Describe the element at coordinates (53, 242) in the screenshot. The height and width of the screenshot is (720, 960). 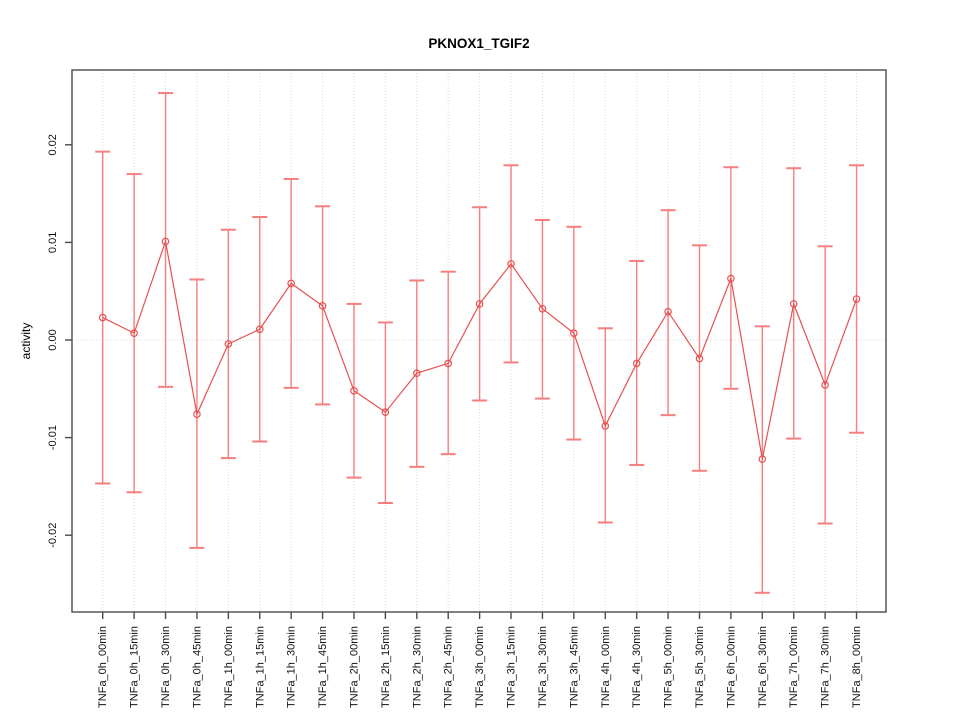
I see `y-tick-label: 0.01` at that location.